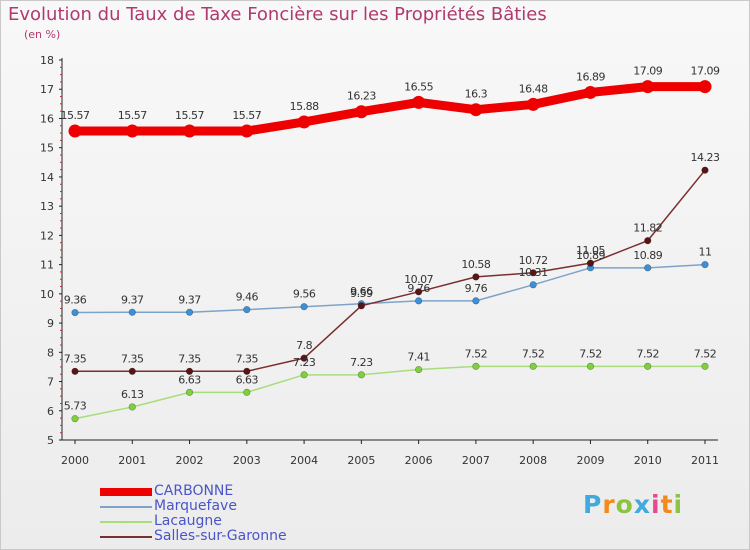 The image size is (750, 550). Describe the element at coordinates (220, 536) in the screenshot. I see `legend-label: Salles-sur-Garonne` at that location.